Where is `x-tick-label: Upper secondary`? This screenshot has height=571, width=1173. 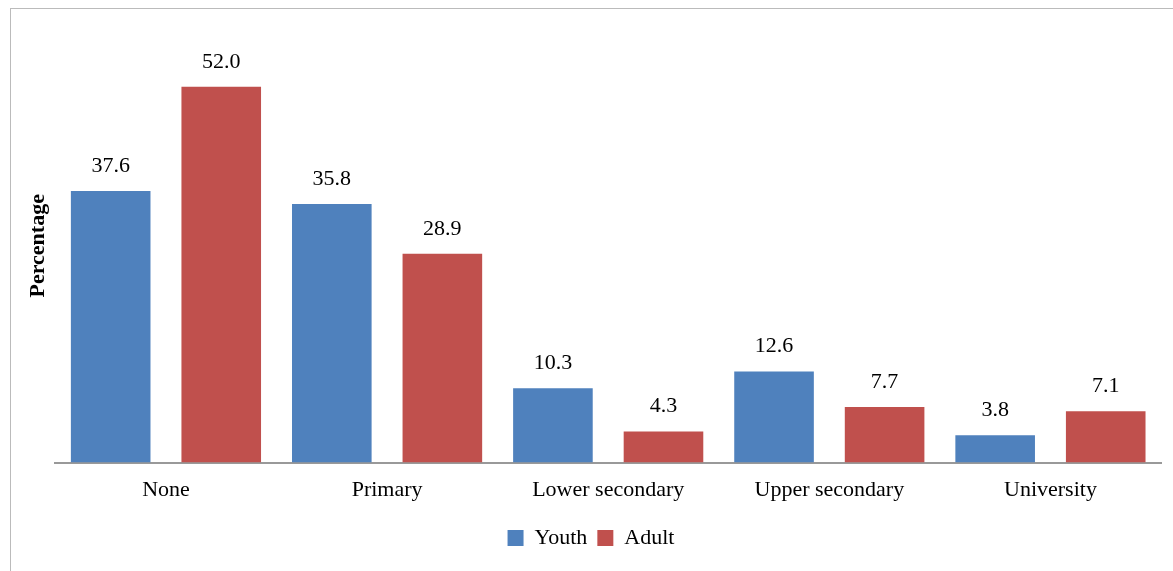 x-tick-label: Upper secondary is located at coordinates (829, 488).